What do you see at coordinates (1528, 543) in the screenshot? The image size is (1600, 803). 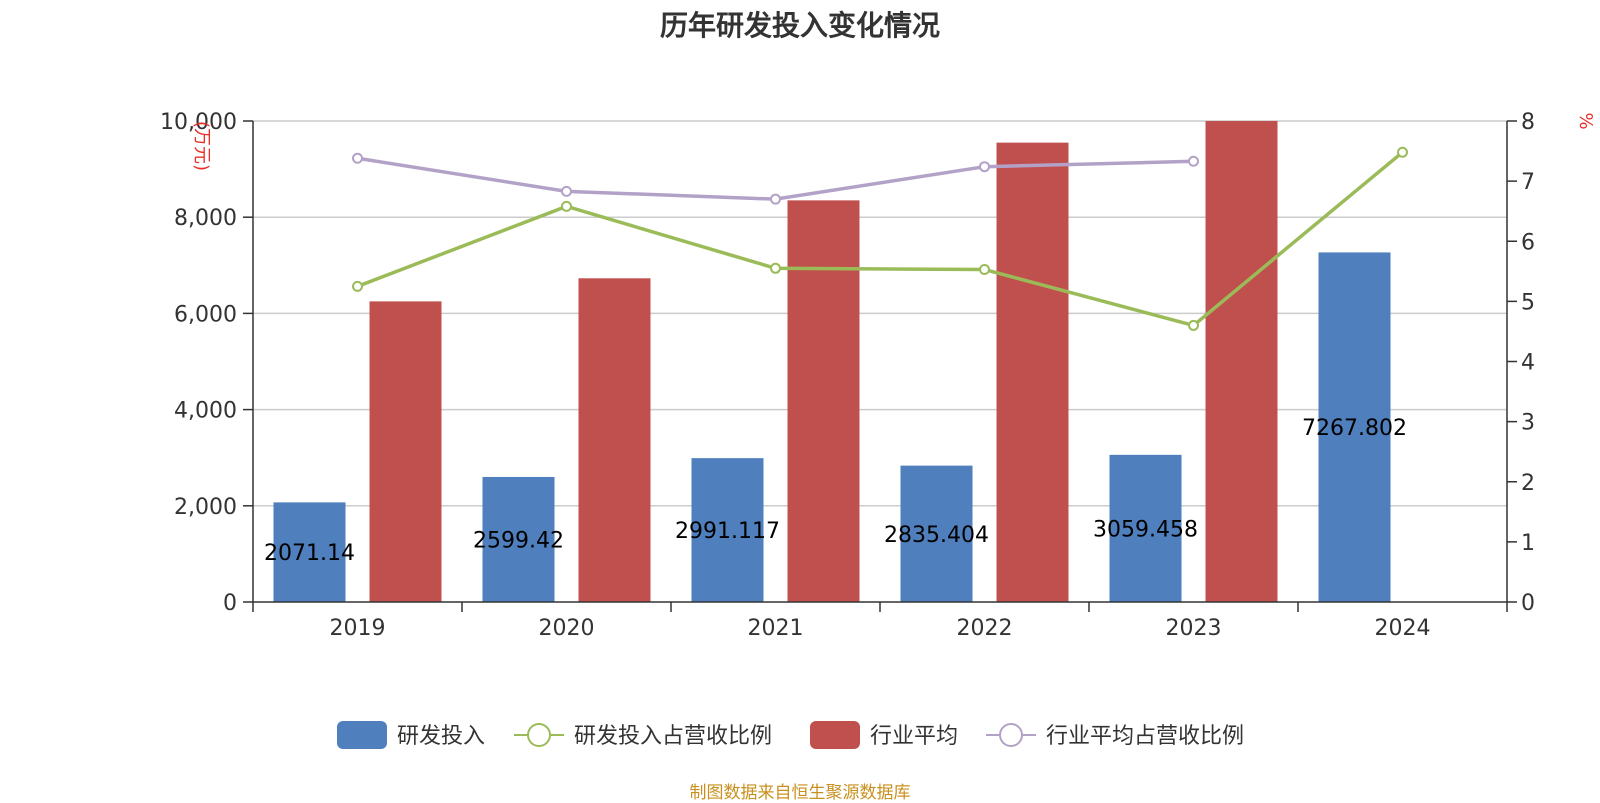 I see `y-right-tick-label: 1` at bounding box center [1528, 543].